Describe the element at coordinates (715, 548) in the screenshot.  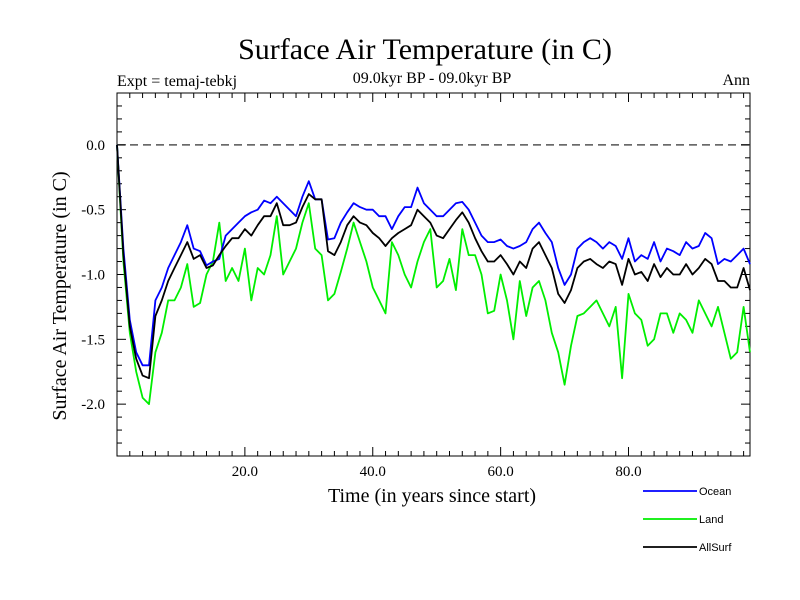
I see `legend-label-allsurf: AllSurf` at that location.